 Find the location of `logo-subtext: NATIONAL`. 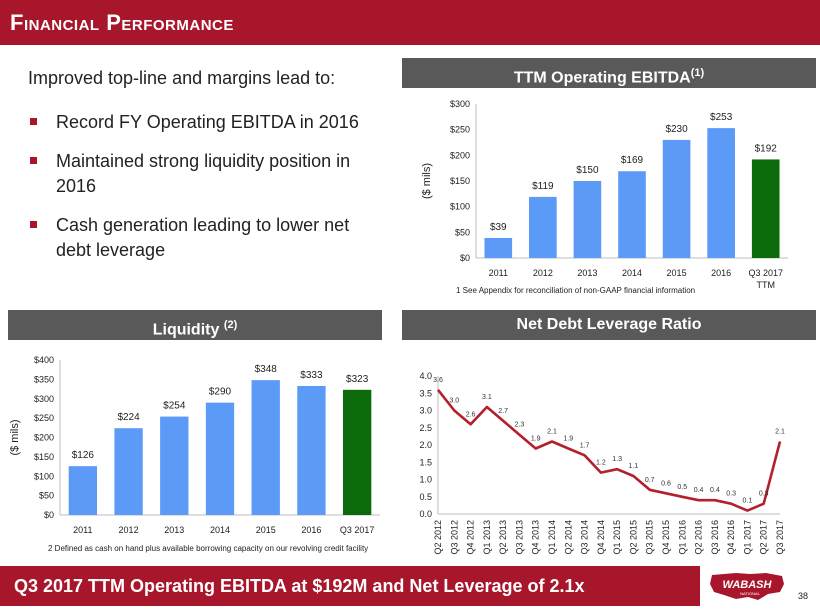

logo-subtext: NATIONAL is located at coordinates (750, 593).